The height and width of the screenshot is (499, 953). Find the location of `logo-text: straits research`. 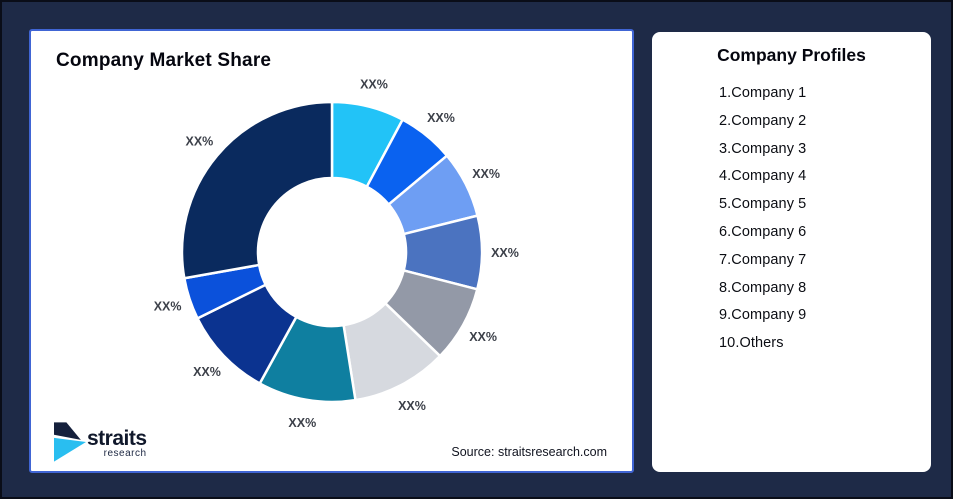

logo-text: straits research is located at coordinates (117, 443).